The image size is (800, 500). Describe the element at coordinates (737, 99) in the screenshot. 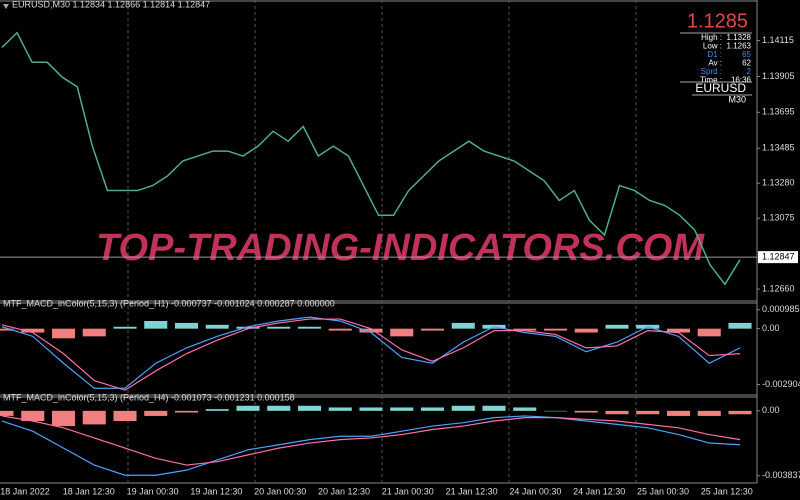

I see `info-timeframe: M30` at that location.